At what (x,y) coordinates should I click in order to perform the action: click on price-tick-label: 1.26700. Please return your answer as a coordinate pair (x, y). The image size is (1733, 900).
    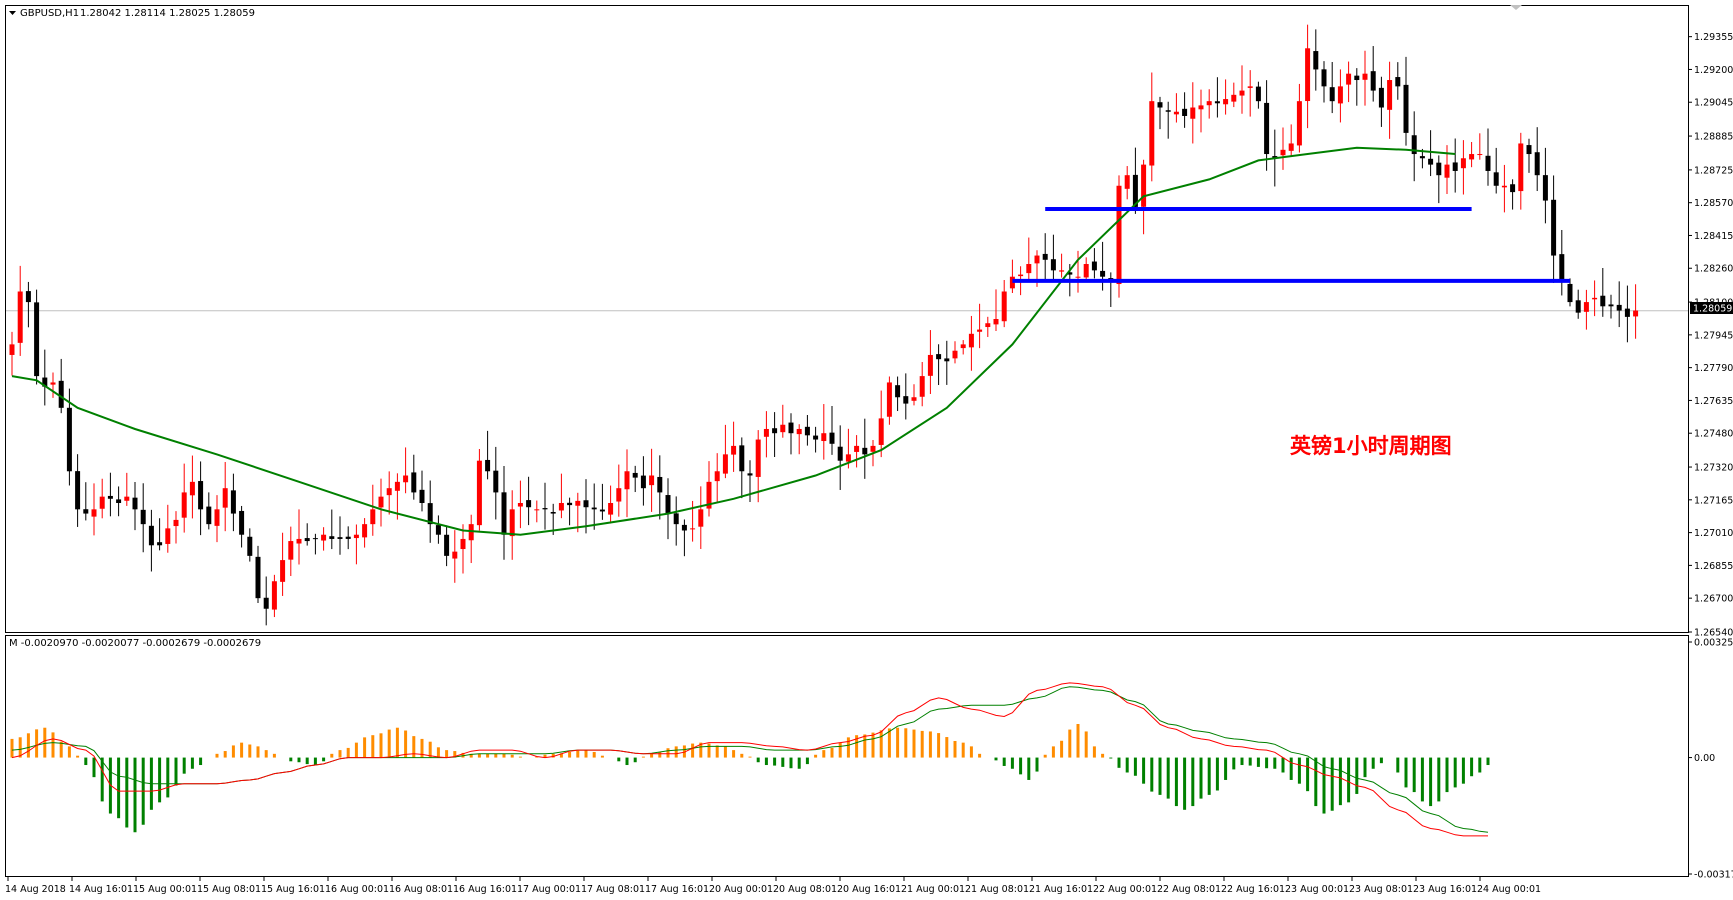
    Looking at the image, I should click on (1713, 599).